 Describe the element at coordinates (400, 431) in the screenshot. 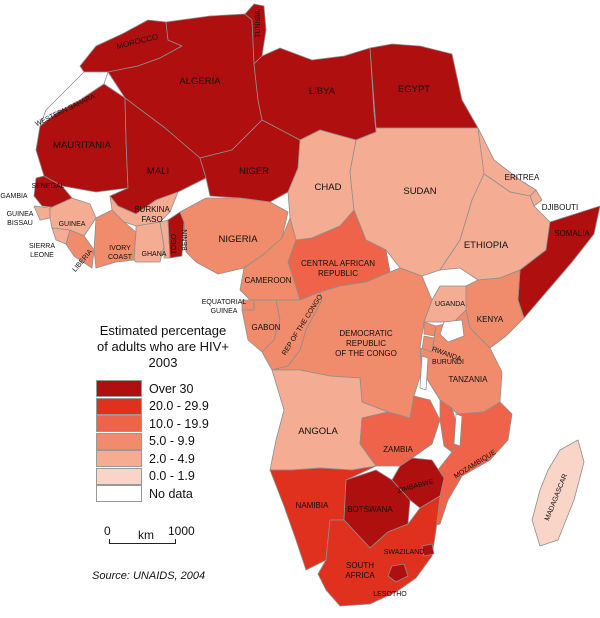

I see `zambia-region` at that location.